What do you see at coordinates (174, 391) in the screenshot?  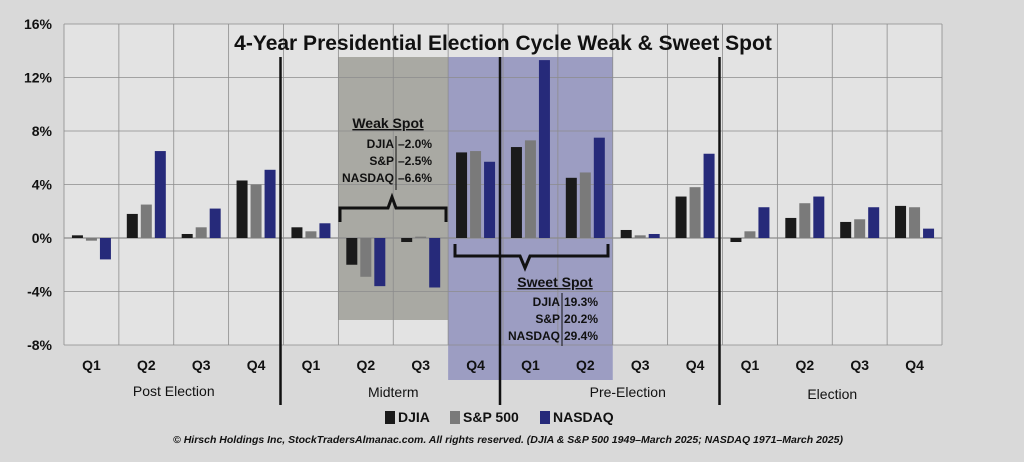 I see `group-label: Post Election` at bounding box center [174, 391].